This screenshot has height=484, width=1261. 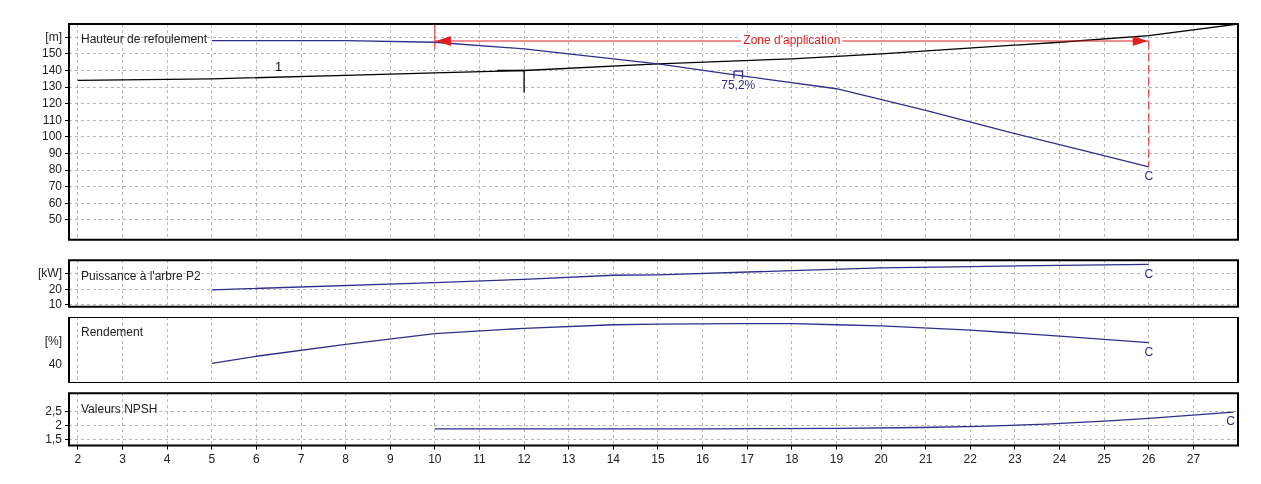 I want to click on y-axis-title: [%], so click(x=53, y=341).